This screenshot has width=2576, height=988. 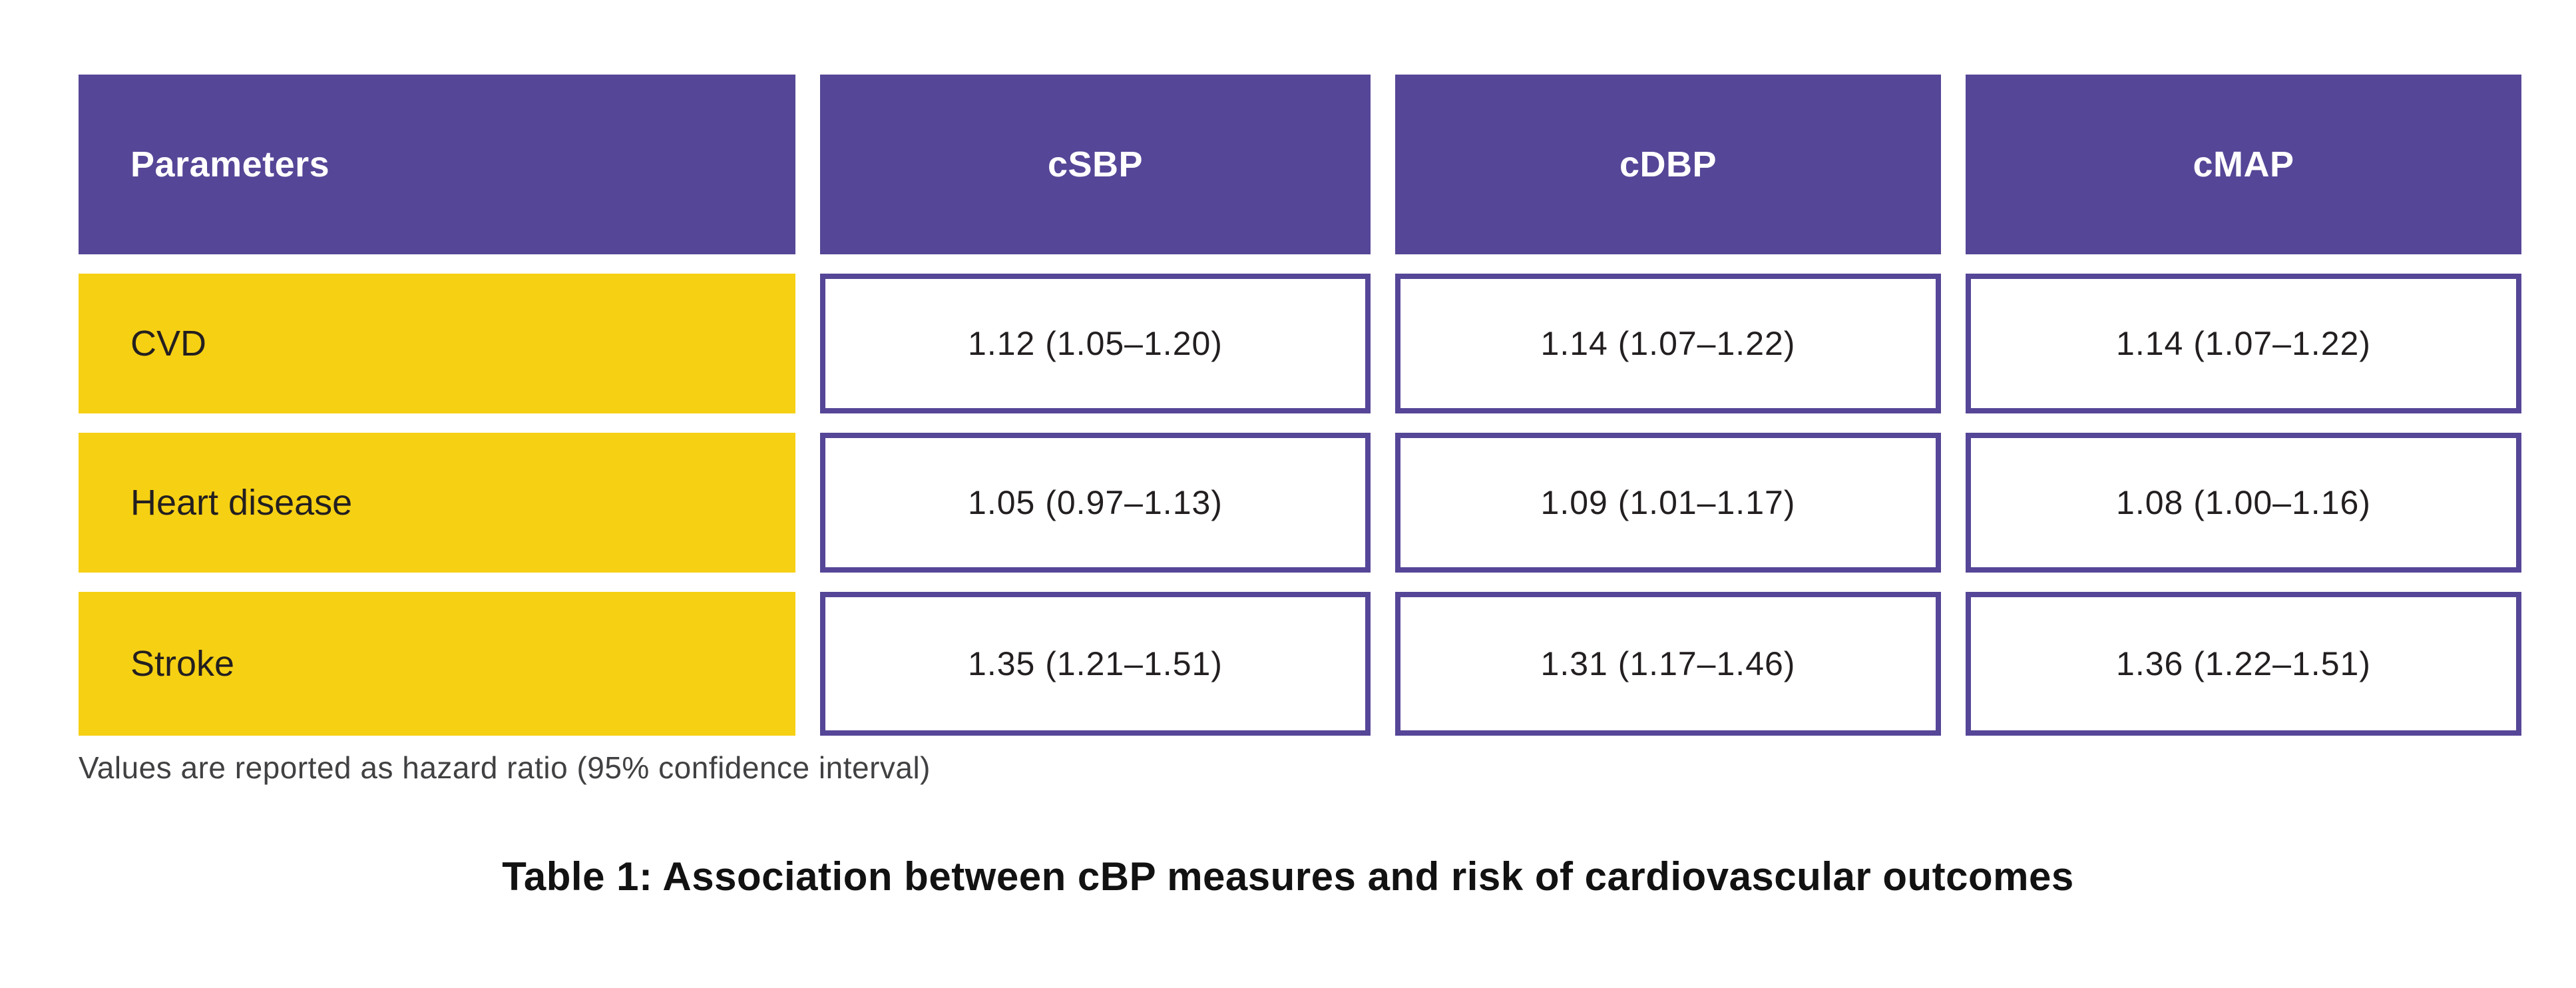 I want to click on column-header-parameters: Parameters, so click(x=437, y=164).